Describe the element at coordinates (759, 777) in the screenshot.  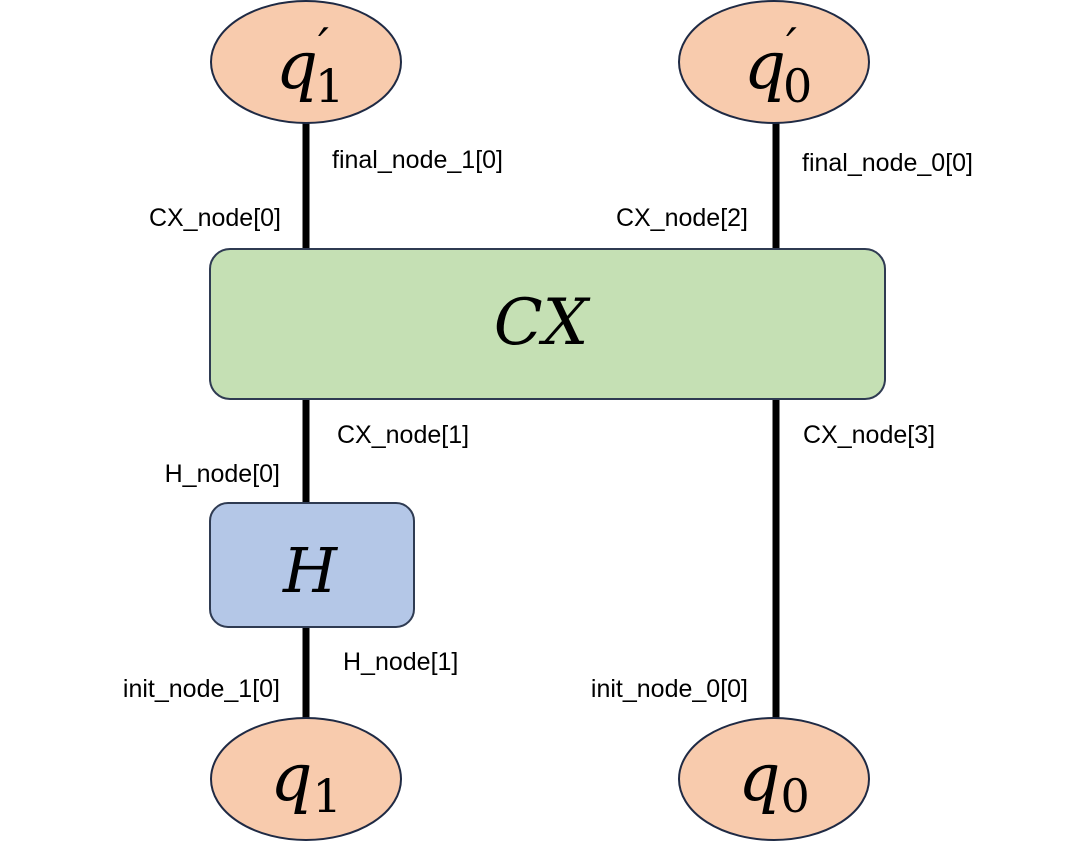
I see `qubit-q0-symbol: q` at that location.